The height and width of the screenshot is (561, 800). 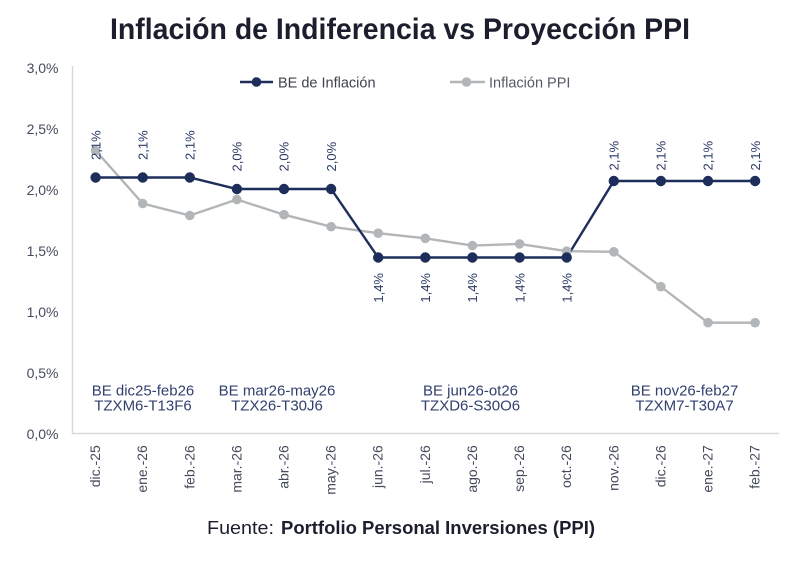 What do you see at coordinates (529, 84) in the screenshot?
I see `svg-text: Inflación PPI` at bounding box center [529, 84].